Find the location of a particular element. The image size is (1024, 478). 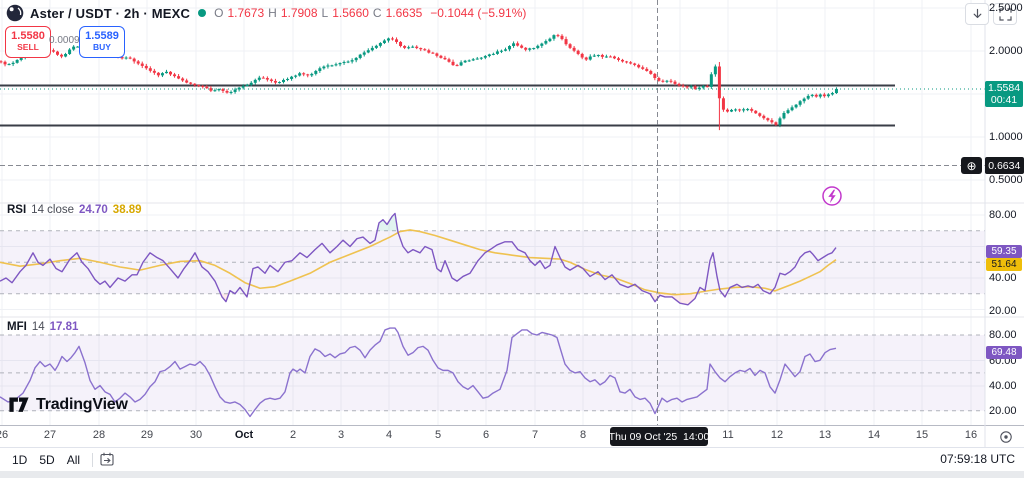

time-axis-label: 6 is located at coordinates (486, 435).